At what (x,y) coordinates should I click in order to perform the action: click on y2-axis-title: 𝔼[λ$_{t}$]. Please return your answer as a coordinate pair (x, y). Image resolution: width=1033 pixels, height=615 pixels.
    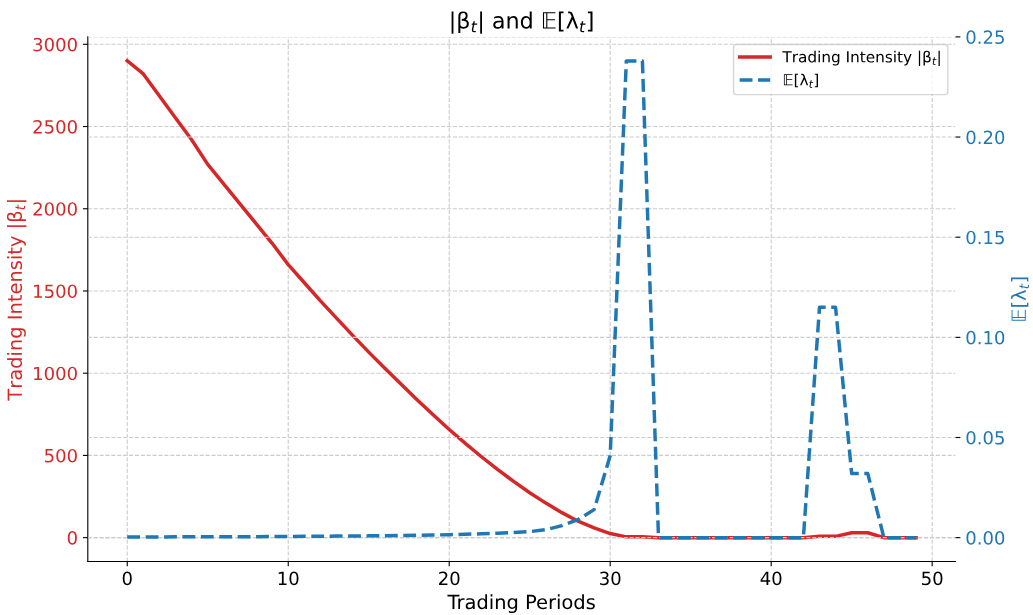
    Looking at the image, I should click on (1020, 299).